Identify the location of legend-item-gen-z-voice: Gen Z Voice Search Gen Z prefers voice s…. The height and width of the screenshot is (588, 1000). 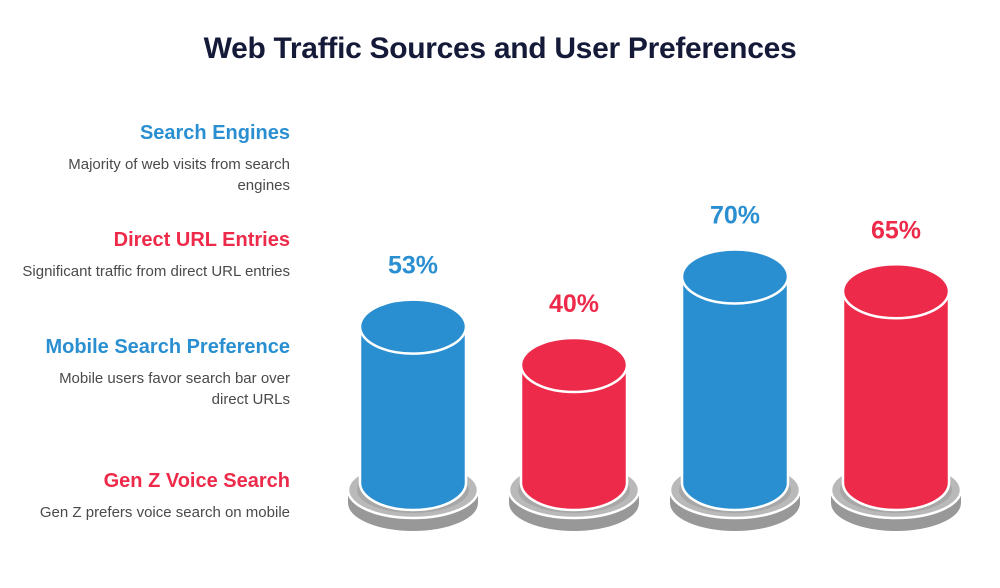
(155, 495).